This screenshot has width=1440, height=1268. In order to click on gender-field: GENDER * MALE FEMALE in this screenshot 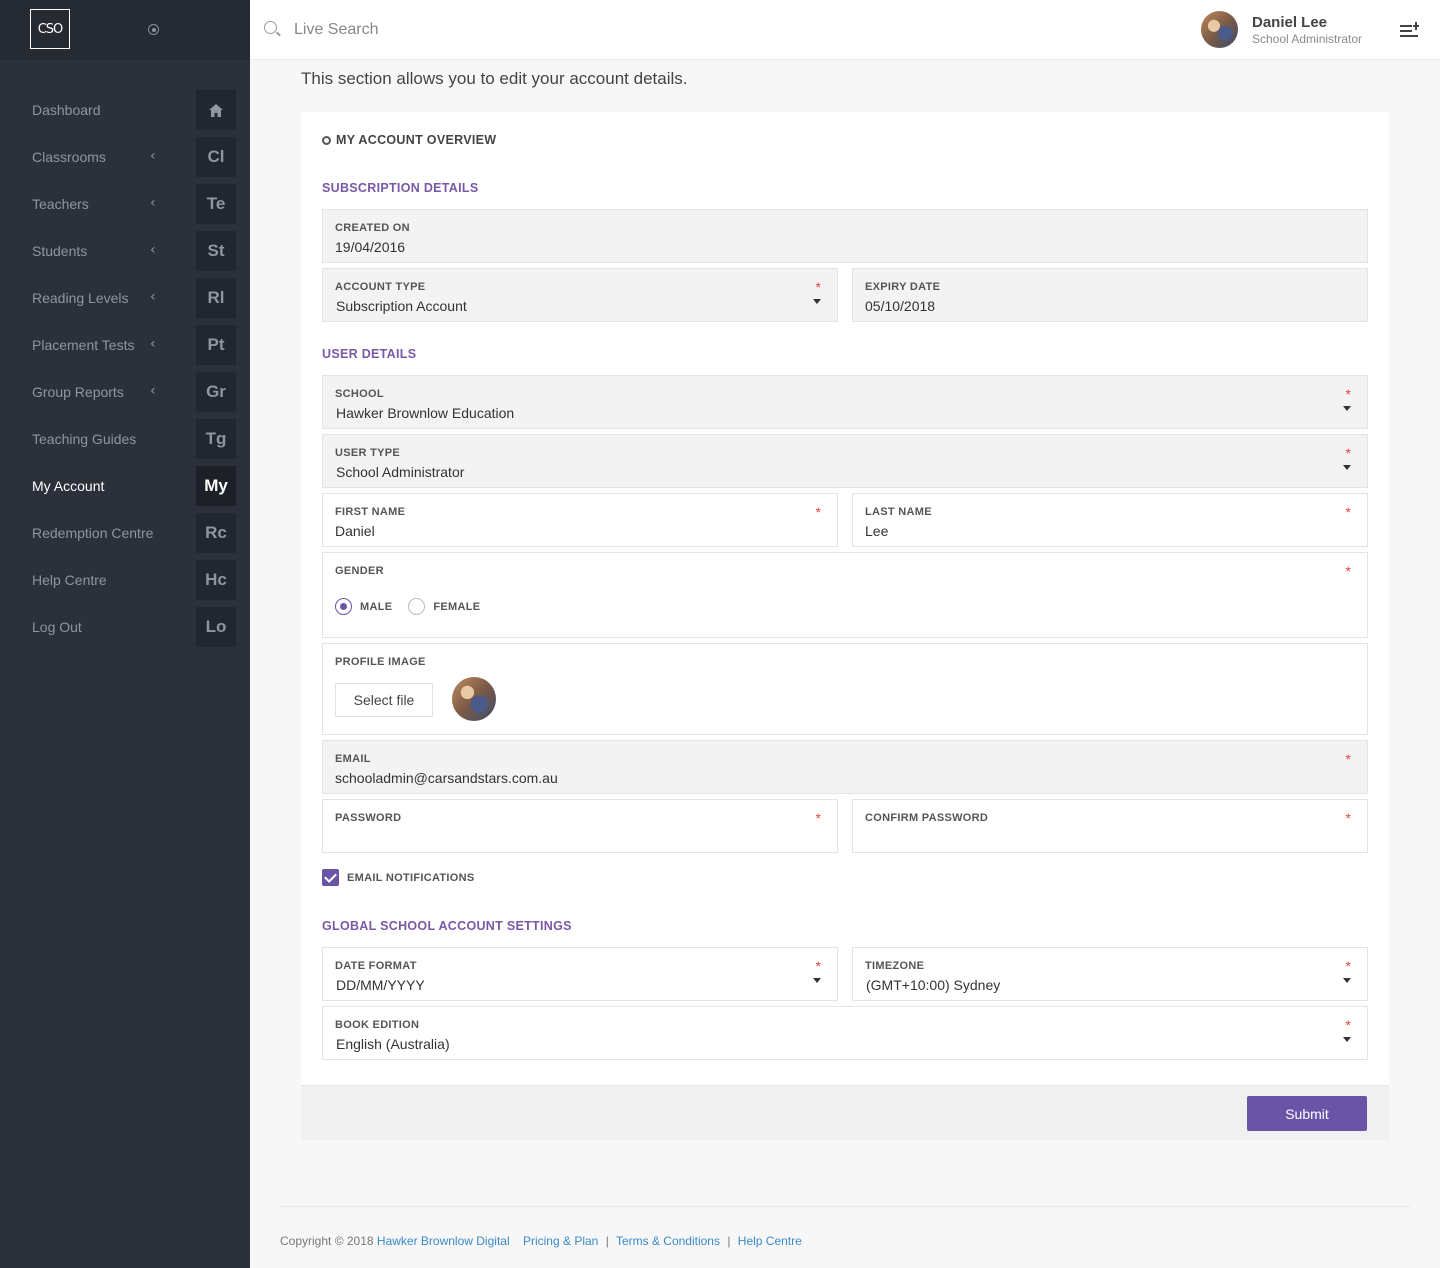, I will do `click(845, 595)`.